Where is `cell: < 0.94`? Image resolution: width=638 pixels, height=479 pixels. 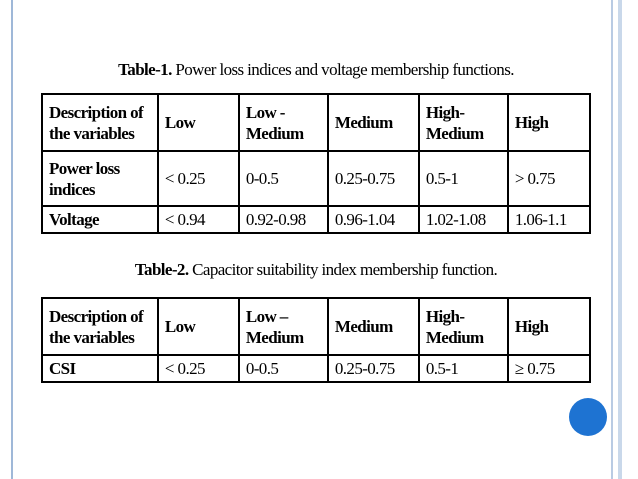
cell: < 0.94 is located at coordinates (198, 219).